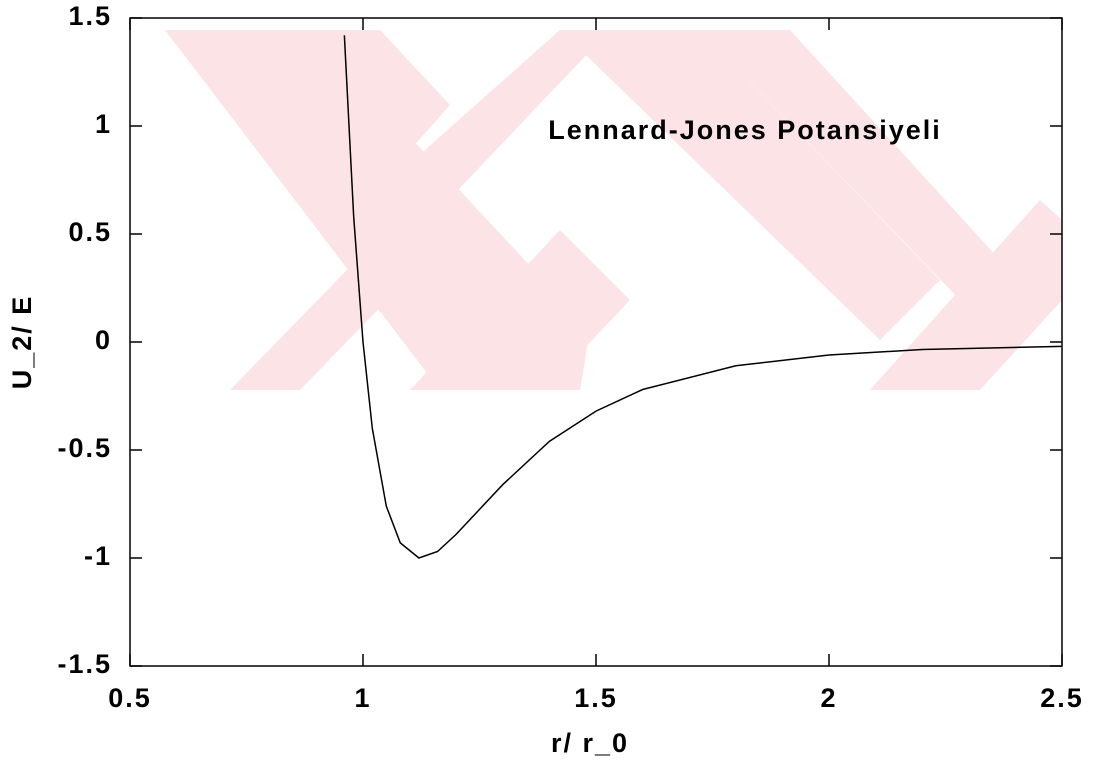 This screenshot has width=1097, height=771. Describe the element at coordinates (98, 556) in the screenshot. I see `y-tick-label: -1` at that location.